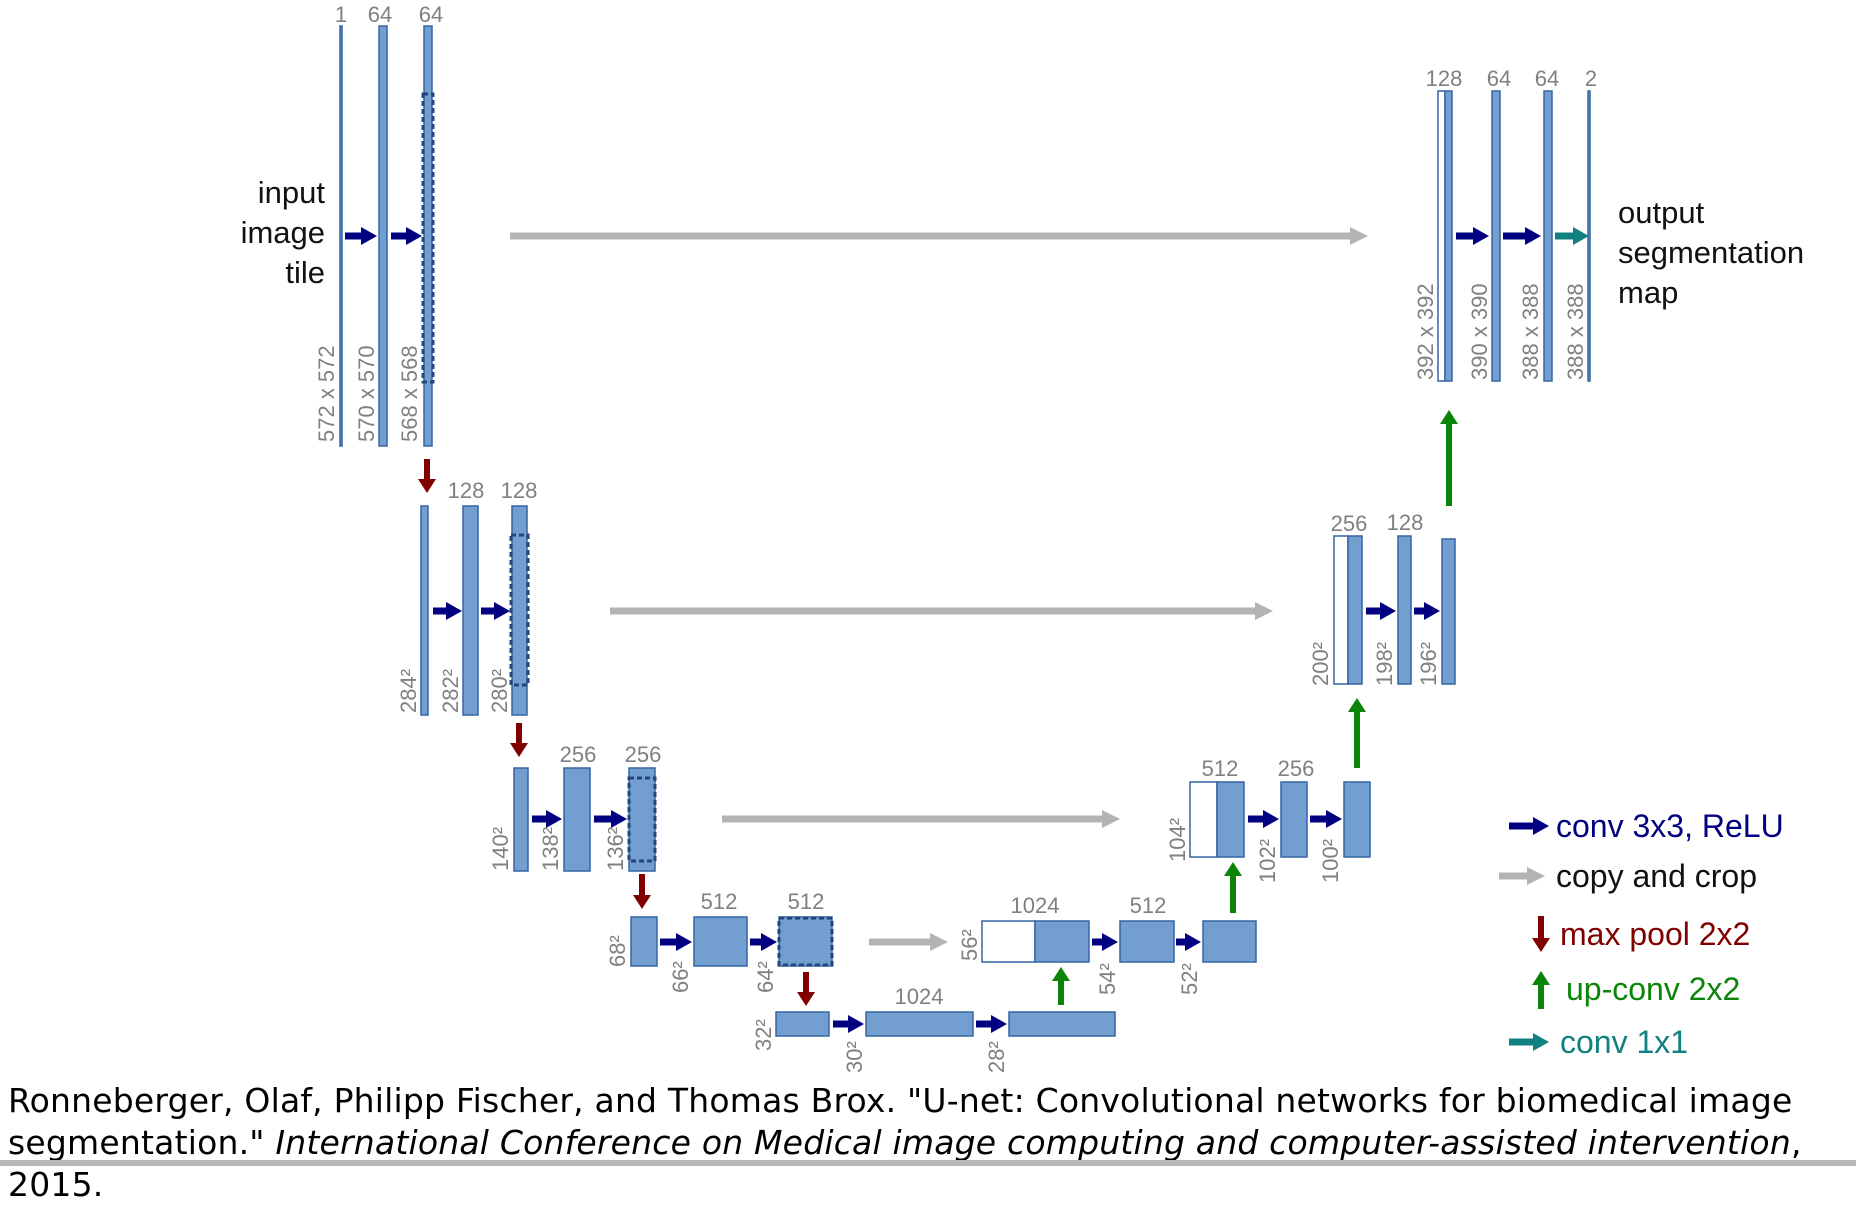  What do you see at coordinates (1147, 941) in the screenshot?
I see `block-u4-conv1` at bounding box center [1147, 941].